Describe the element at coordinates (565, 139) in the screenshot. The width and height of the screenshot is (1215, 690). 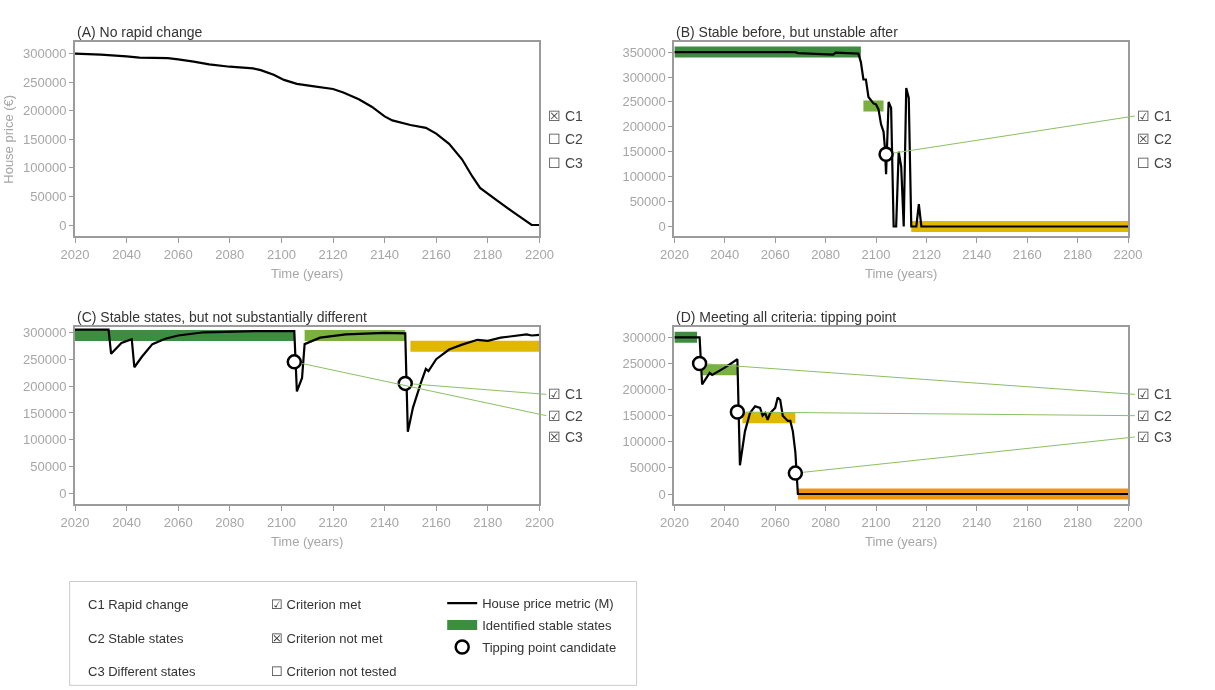
I see `text: ☐ C2` at that location.